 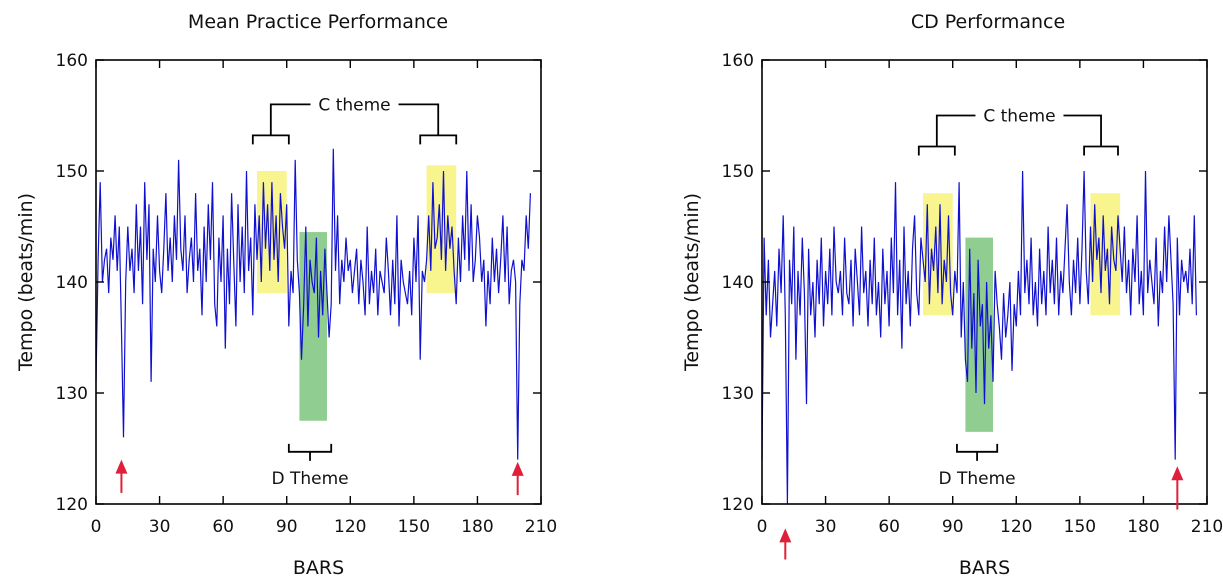 I want to click on chart-title: CD Performance, so click(x=988, y=22).